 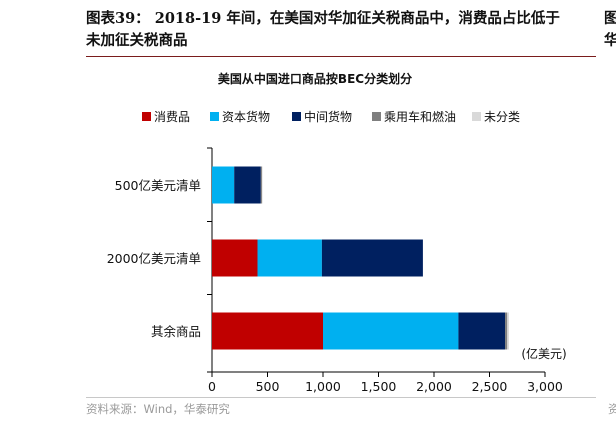 What do you see at coordinates (341, 56) in the screenshot?
I see `title-divider` at bounding box center [341, 56].